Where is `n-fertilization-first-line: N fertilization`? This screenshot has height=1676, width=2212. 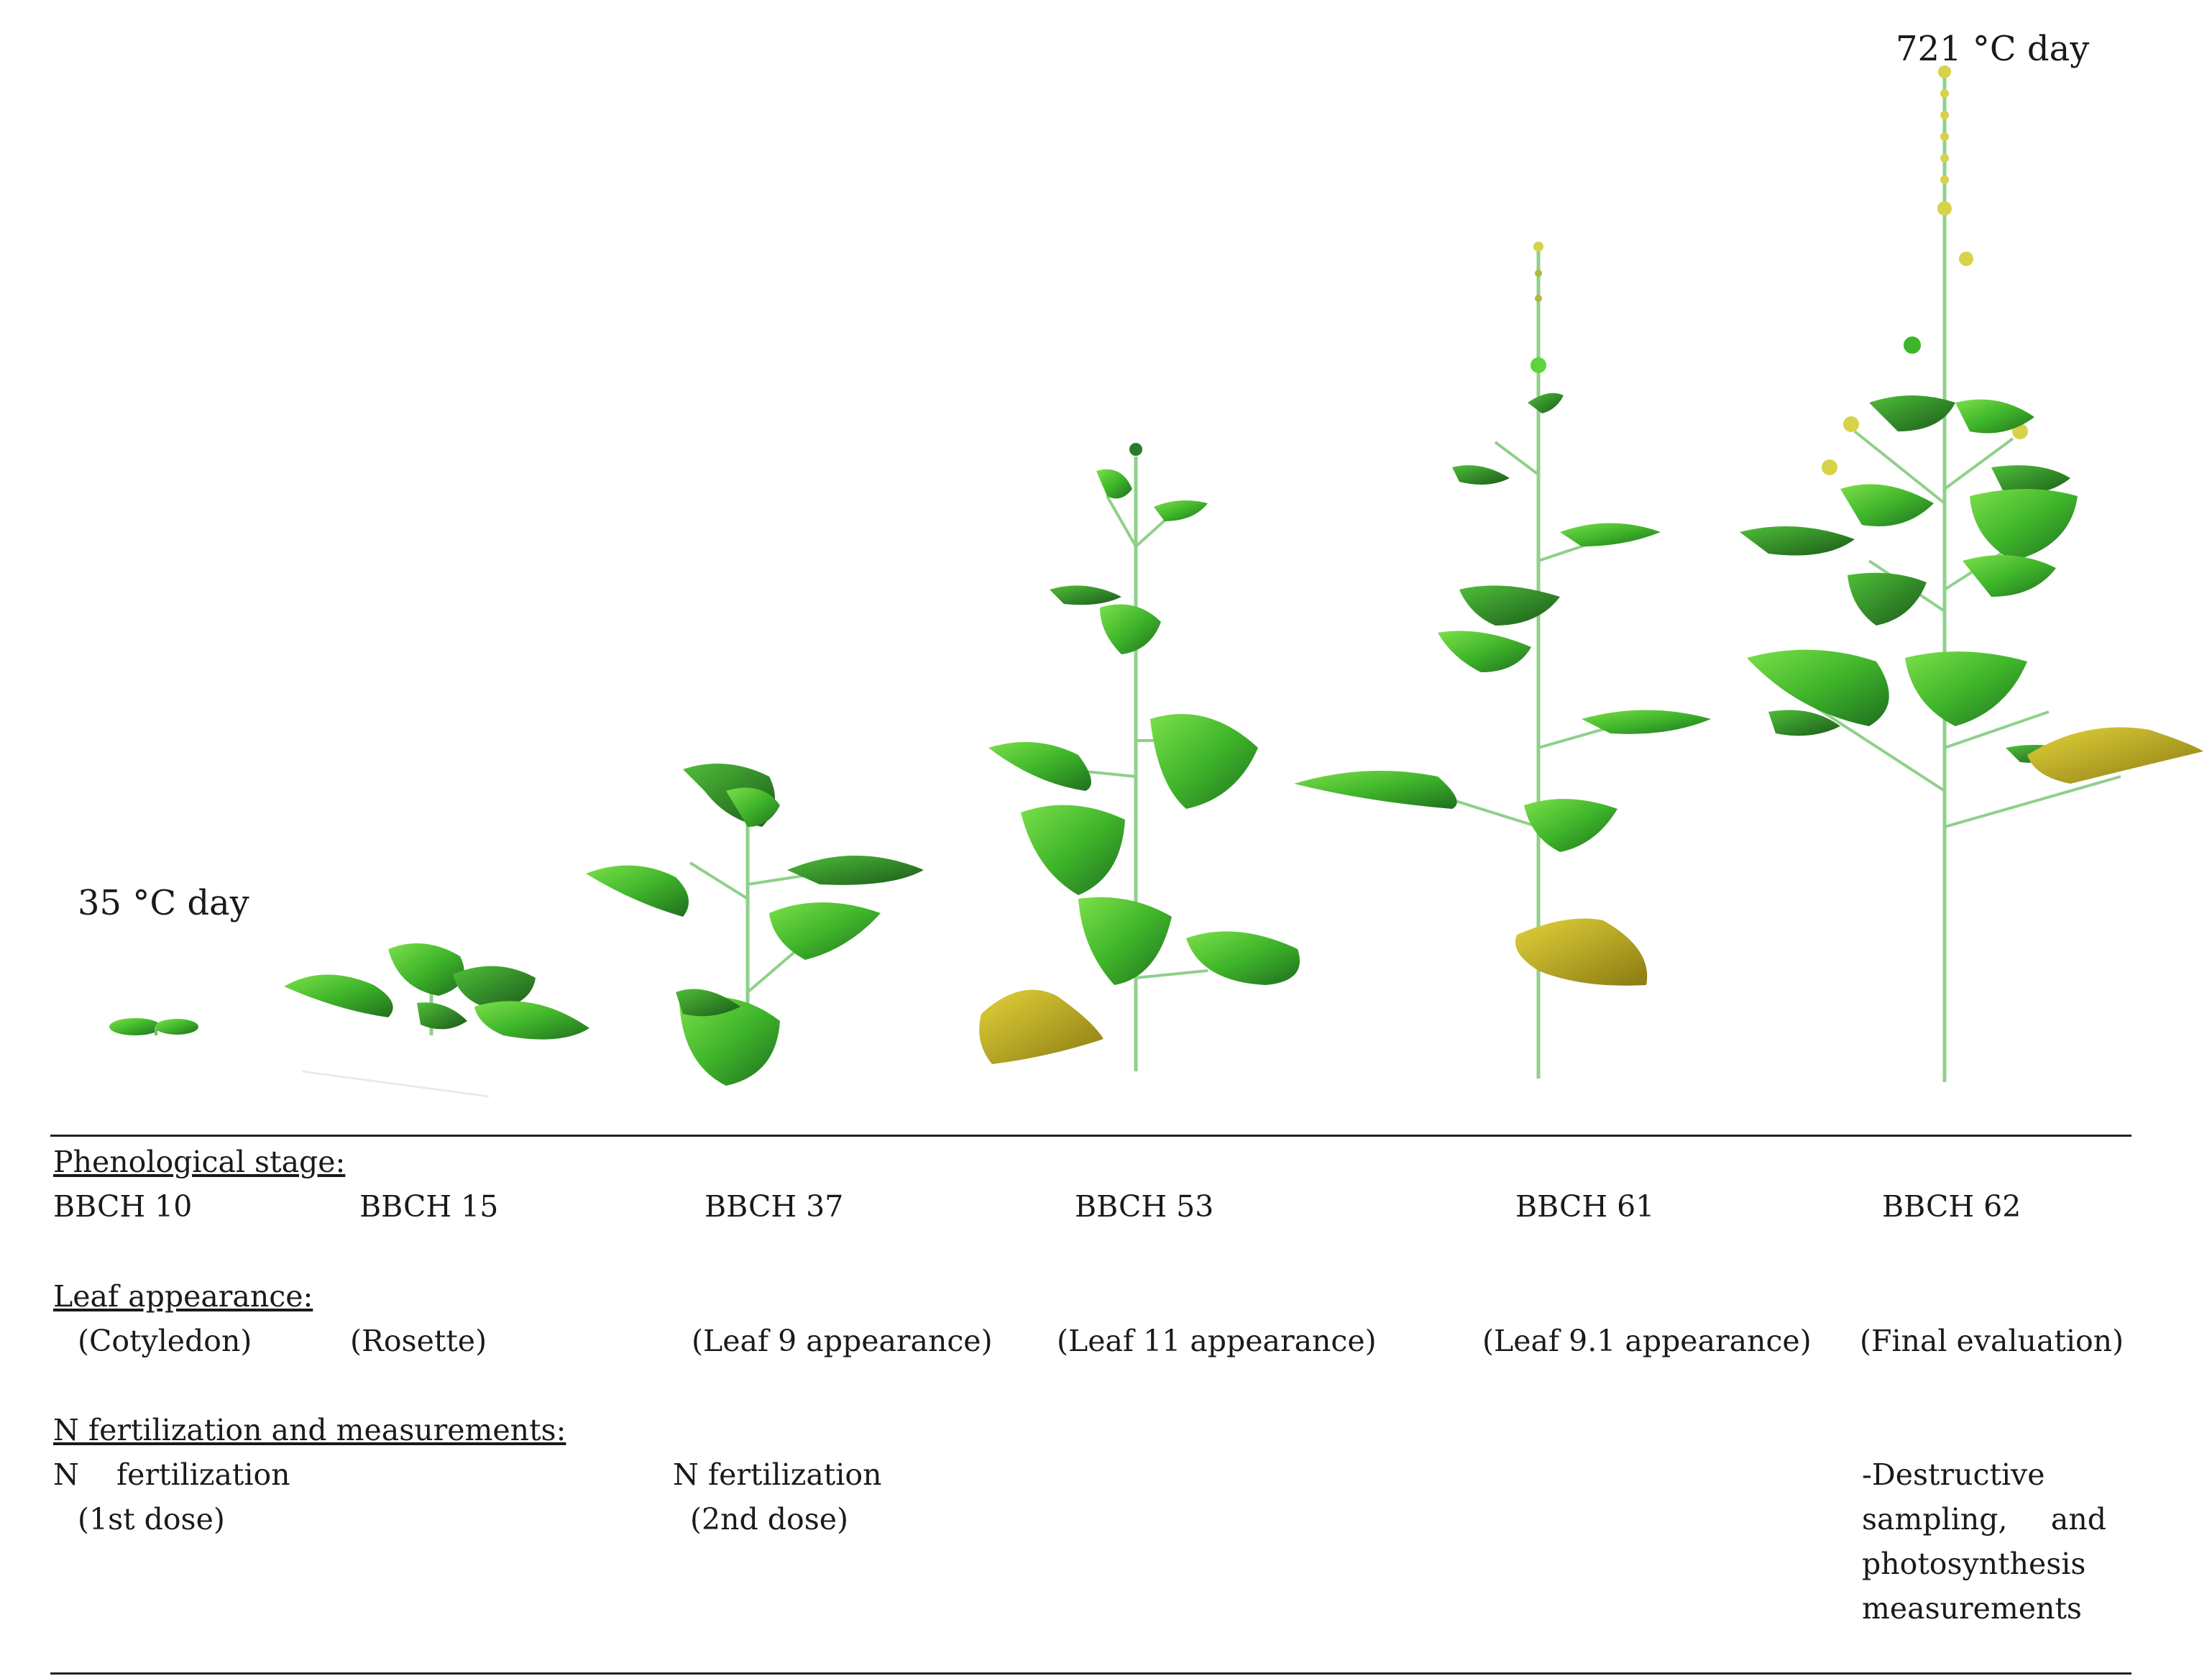
n-fertilization-first-line: N fertilization is located at coordinates (171, 1474).